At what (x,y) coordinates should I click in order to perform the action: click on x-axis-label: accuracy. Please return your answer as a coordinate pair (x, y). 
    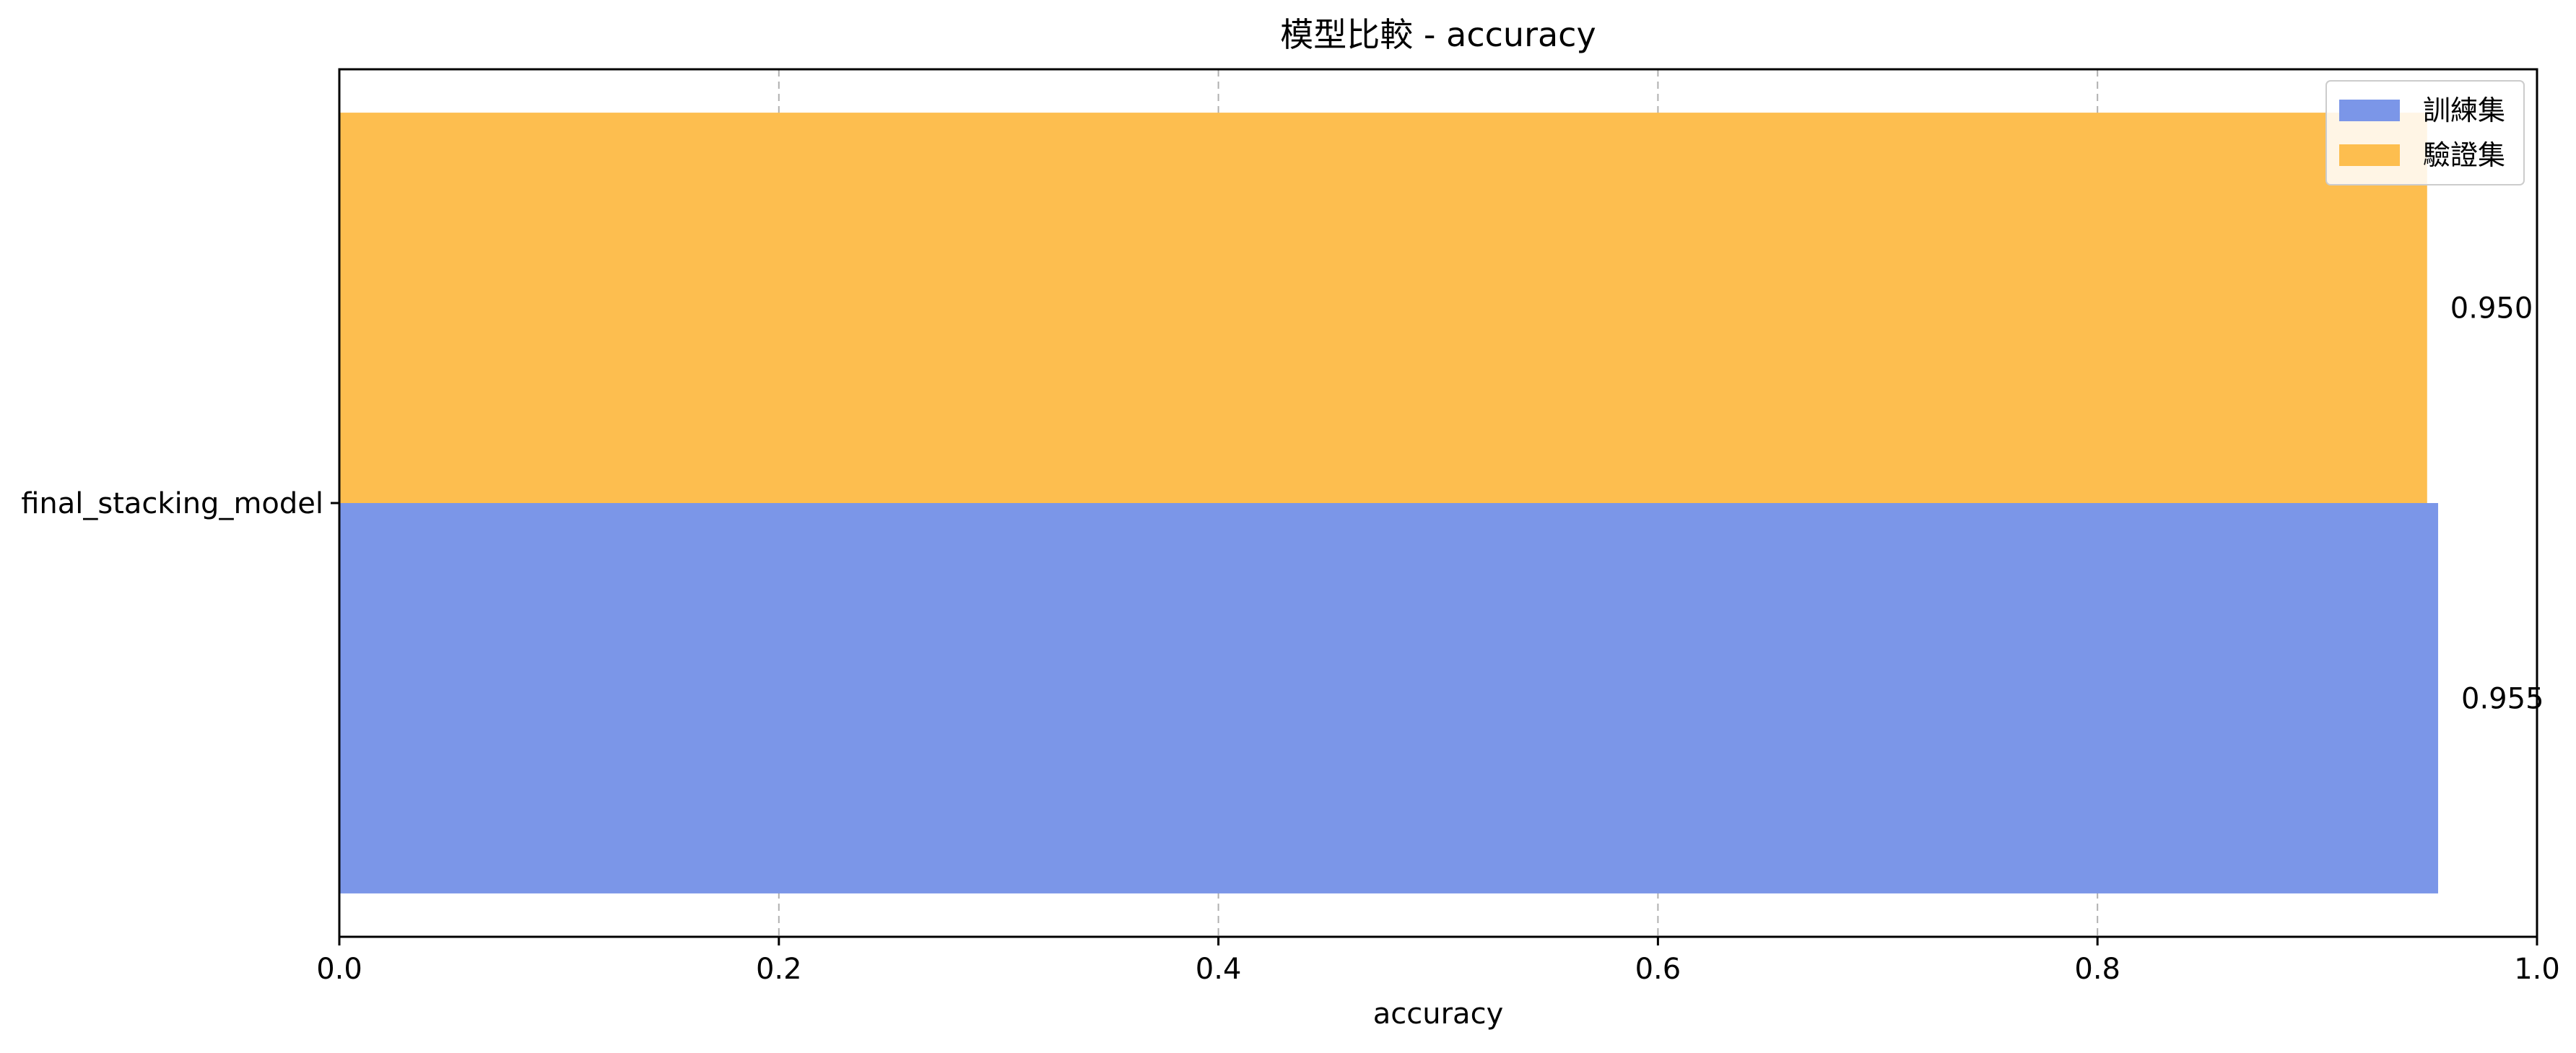
    Looking at the image, I should click on (1438, 1014).